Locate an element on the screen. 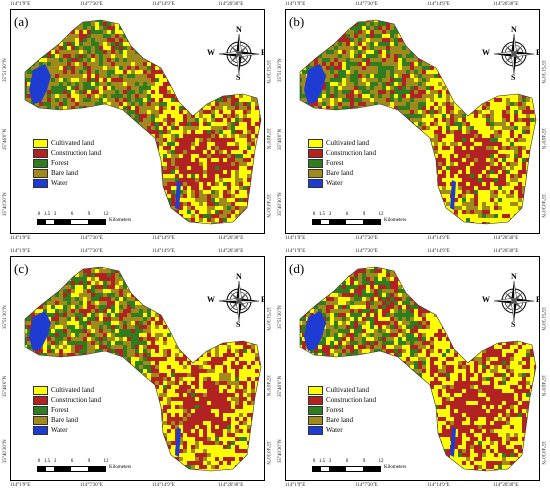 The height and width of the screenshot is (493, 550). scale-number: 6 is located at coordinates (72, 461).